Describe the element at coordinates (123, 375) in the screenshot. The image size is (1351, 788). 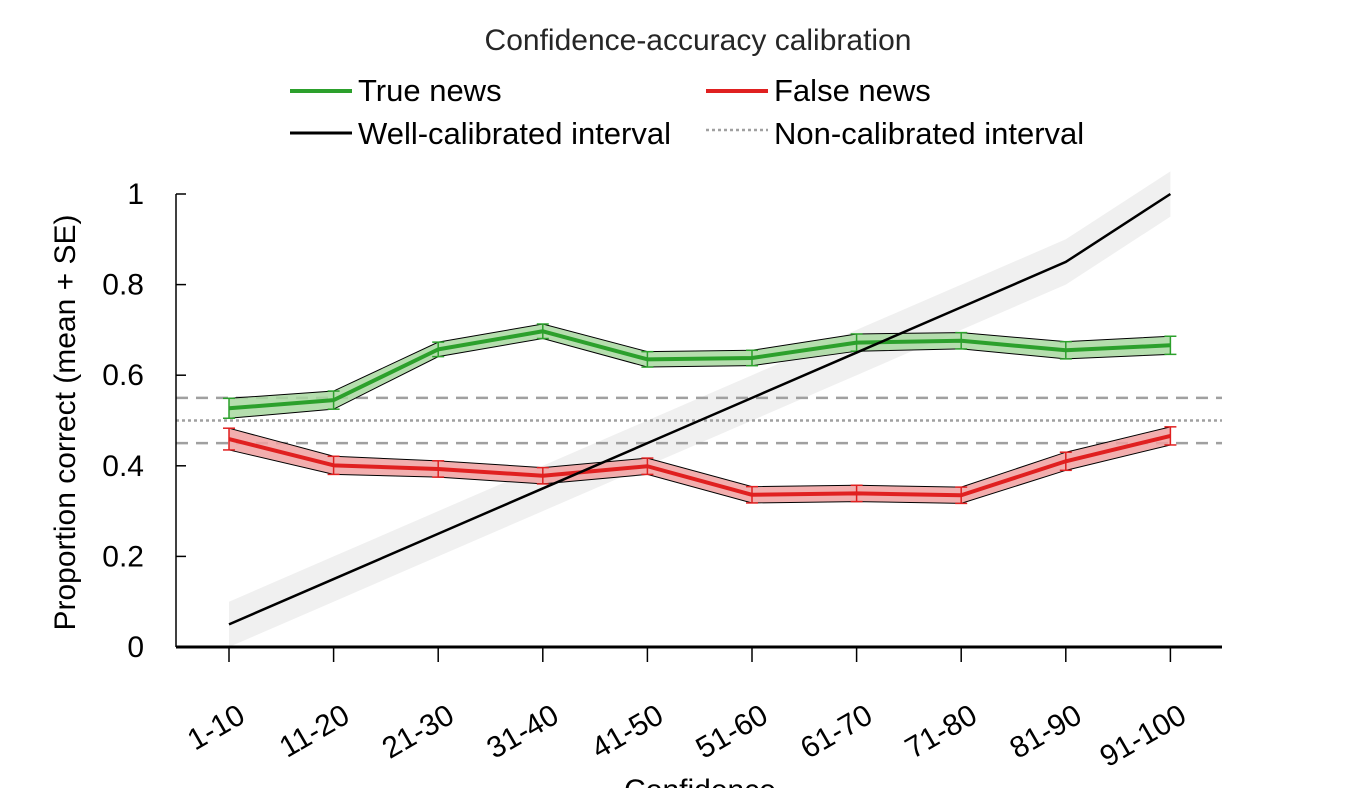
I see `y-tick-label: 0.6` at that location.